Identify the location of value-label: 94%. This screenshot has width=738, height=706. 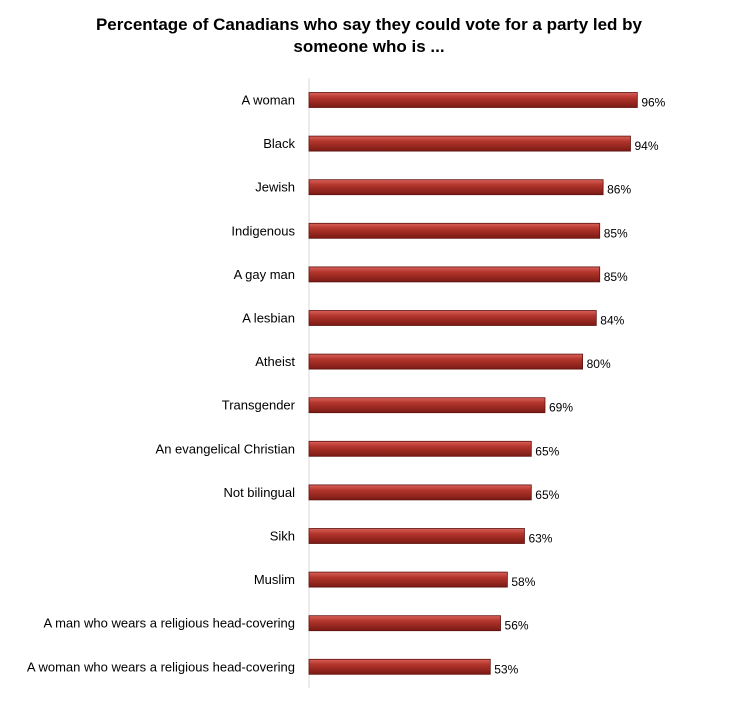
(646, 146).